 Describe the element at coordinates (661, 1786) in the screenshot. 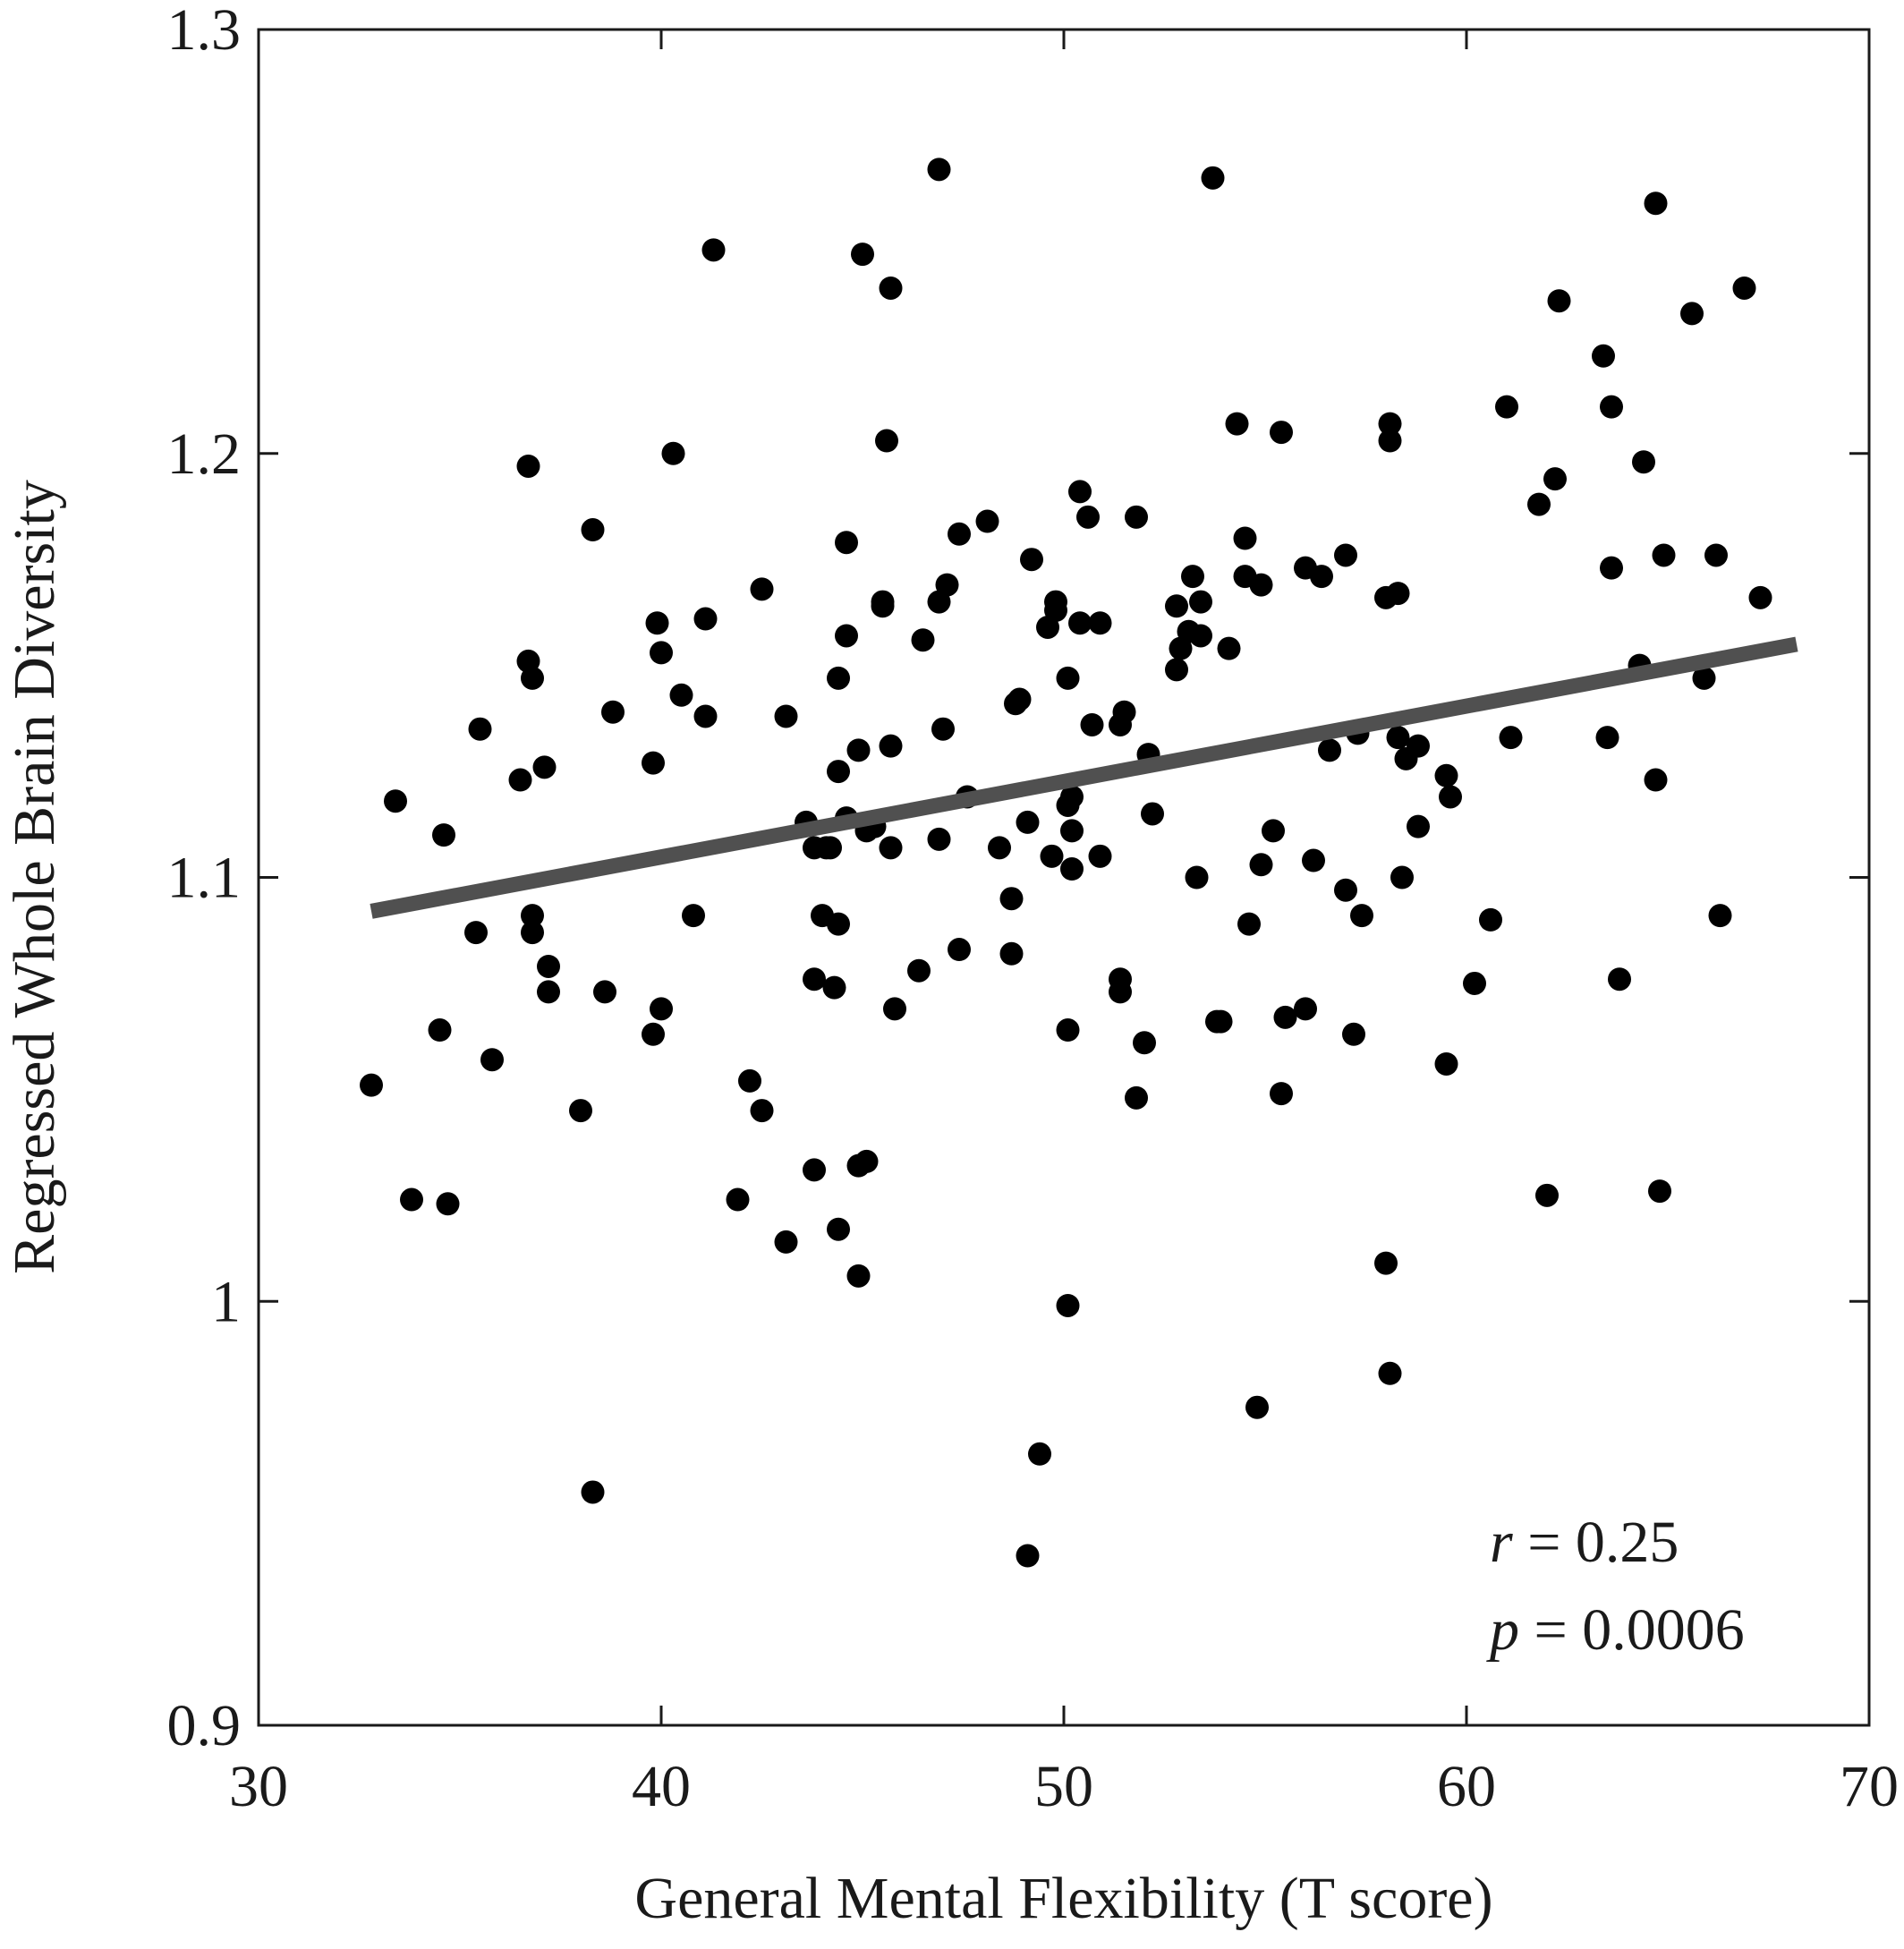

I see `x-tick-label: 40` at that location.